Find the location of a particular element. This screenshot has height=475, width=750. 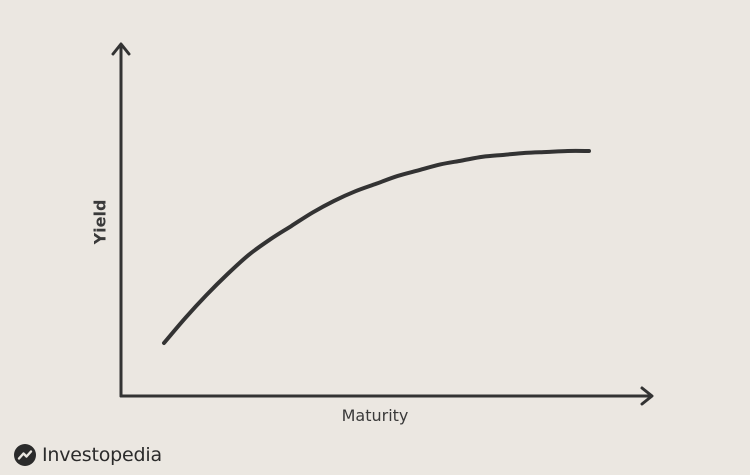

y-axis-label: Yield is located at coordinates (100, 222).